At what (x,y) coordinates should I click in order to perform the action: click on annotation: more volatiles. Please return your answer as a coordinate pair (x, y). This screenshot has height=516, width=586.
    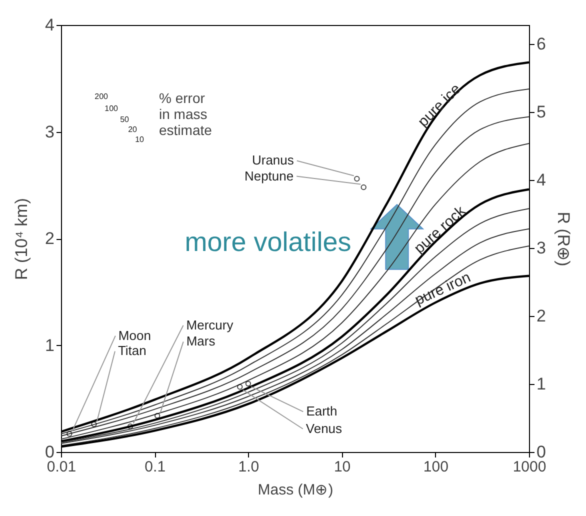
    Looking at the image, I should click on (268, 242).